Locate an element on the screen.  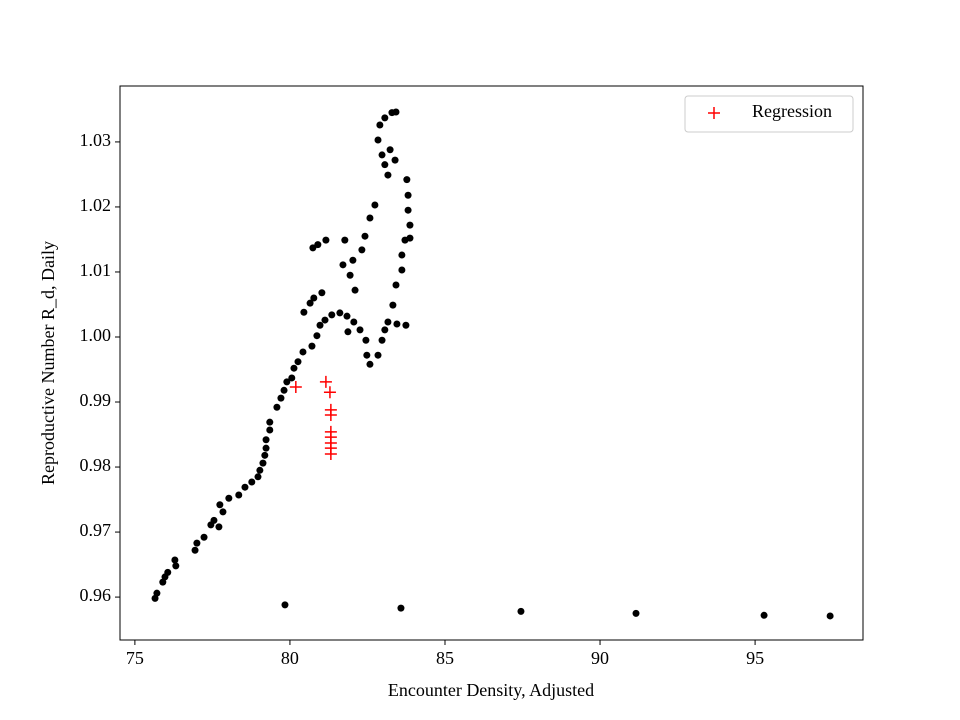
y-tick-label: 1.00 is located at coordinates (96, 335).